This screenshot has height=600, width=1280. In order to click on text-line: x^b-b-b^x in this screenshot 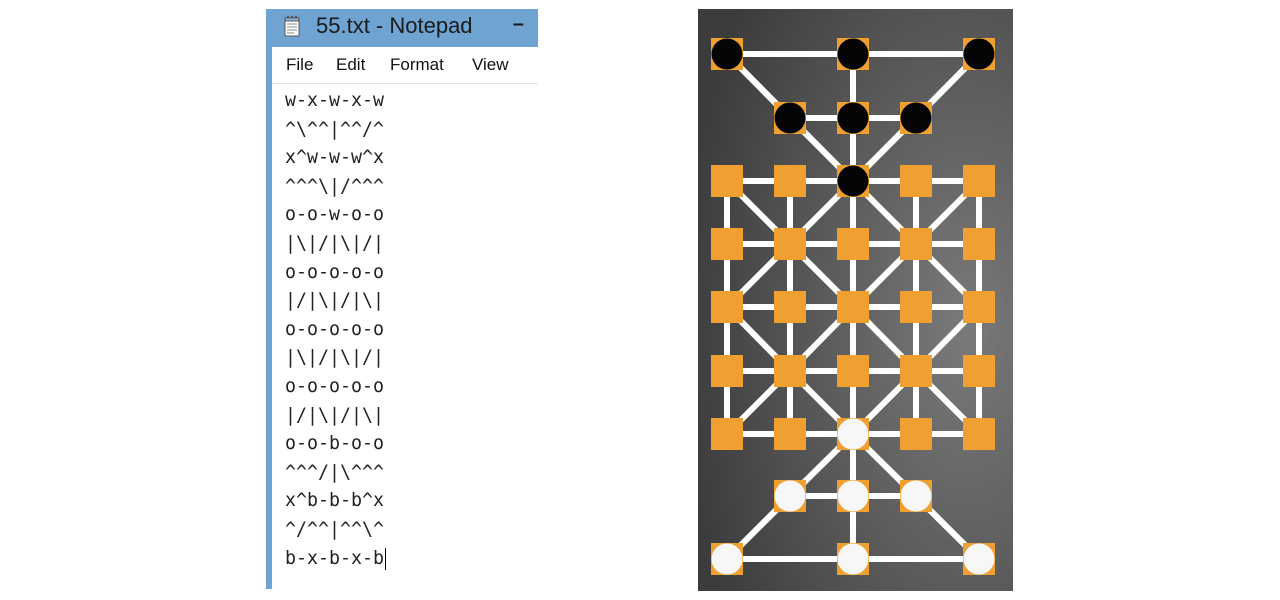, I will do `click(335, 501)`.